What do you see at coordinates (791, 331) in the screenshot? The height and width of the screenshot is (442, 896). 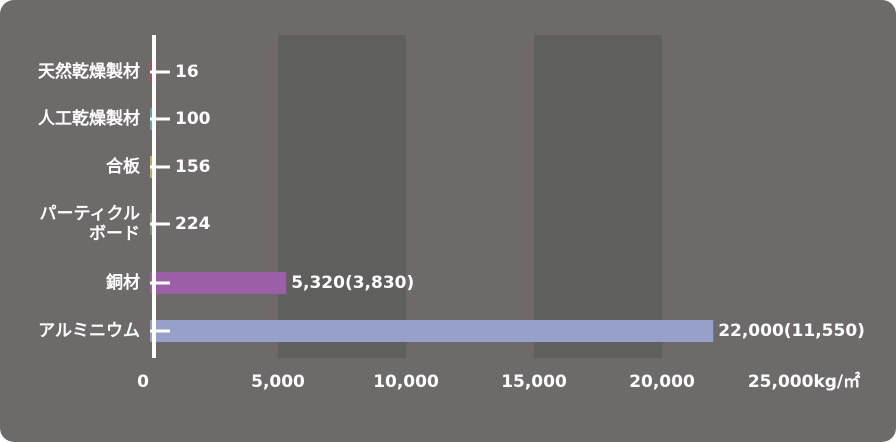 I see `value-label: 22,000(11,550)` at bounding box center [791, 331].